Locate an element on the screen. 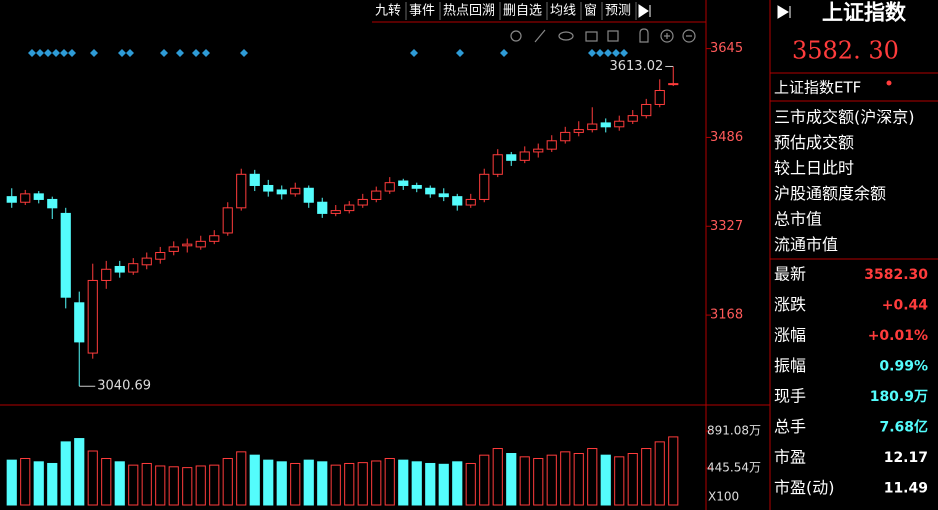 Image resolution: width=938 pixels, height=510 pixels. volume-tick-label: 891.08万 is located at coordinates (734, 430).